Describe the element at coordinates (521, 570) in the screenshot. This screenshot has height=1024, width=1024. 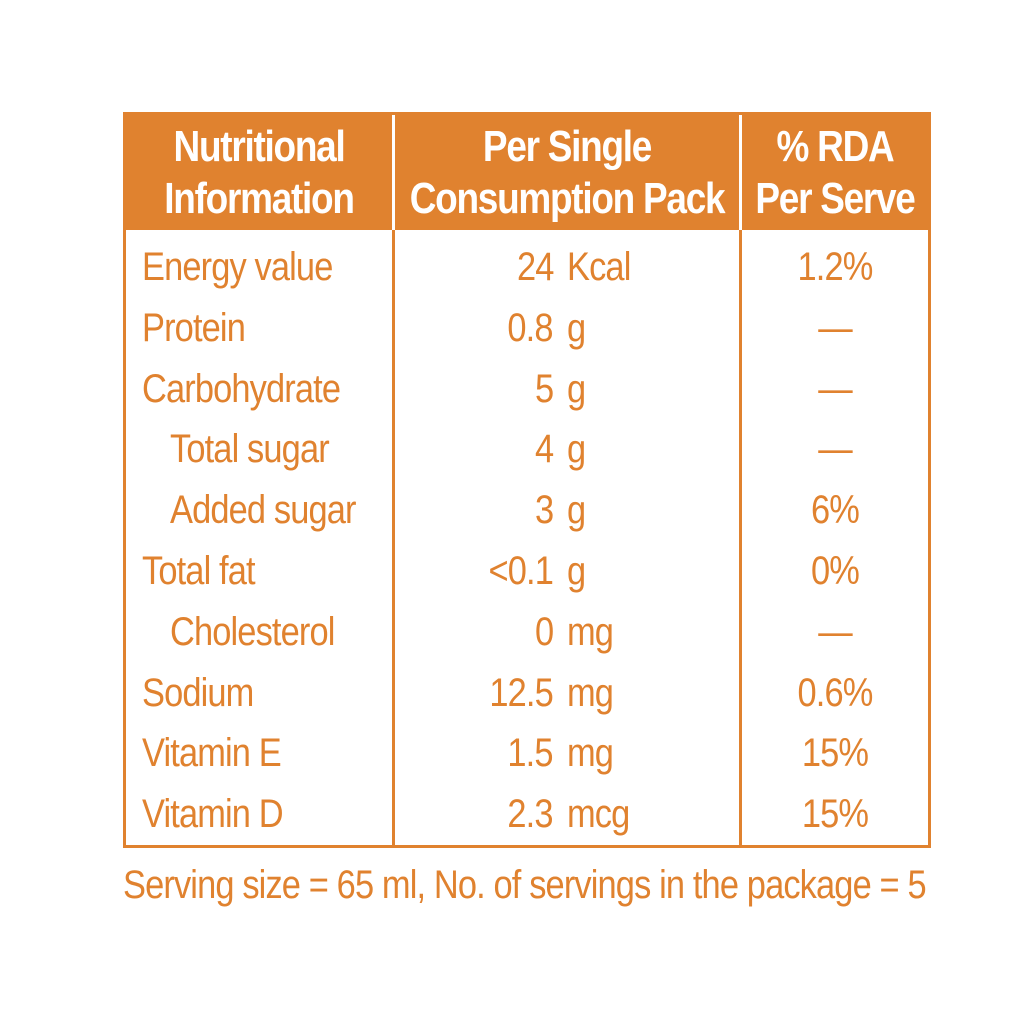
I see `nutrient-amount: <0.1` at that location.